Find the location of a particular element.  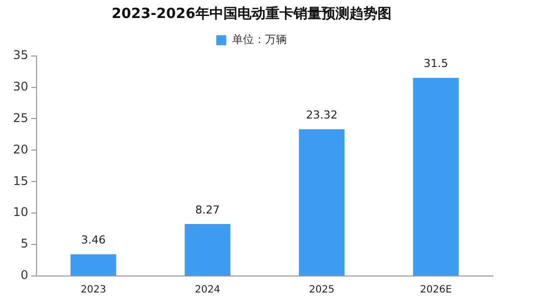

legend-label: 单位：万辆 is located at coordinates (259, 39).